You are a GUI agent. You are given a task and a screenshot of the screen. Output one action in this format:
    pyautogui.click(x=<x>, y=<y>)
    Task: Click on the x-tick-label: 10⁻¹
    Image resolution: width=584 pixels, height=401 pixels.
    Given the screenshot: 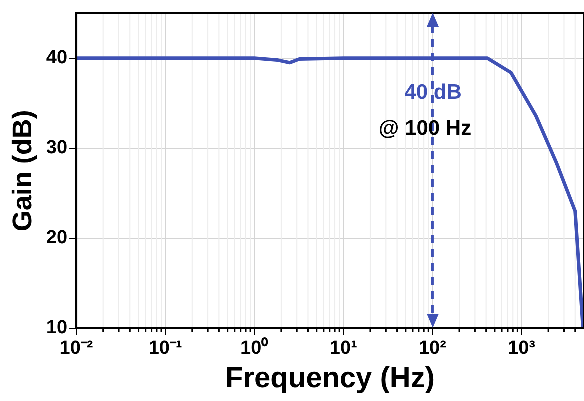 What is the action you would take?
    pyautogui.click(x=165, y=349)
    